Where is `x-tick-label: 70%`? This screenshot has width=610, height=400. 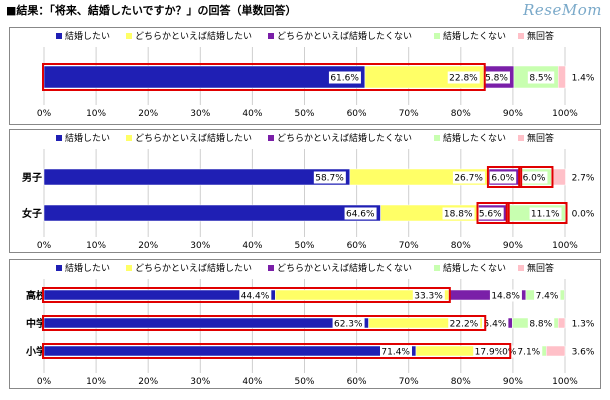
x-tick-label: 70% is located at coordinates (409, 246).